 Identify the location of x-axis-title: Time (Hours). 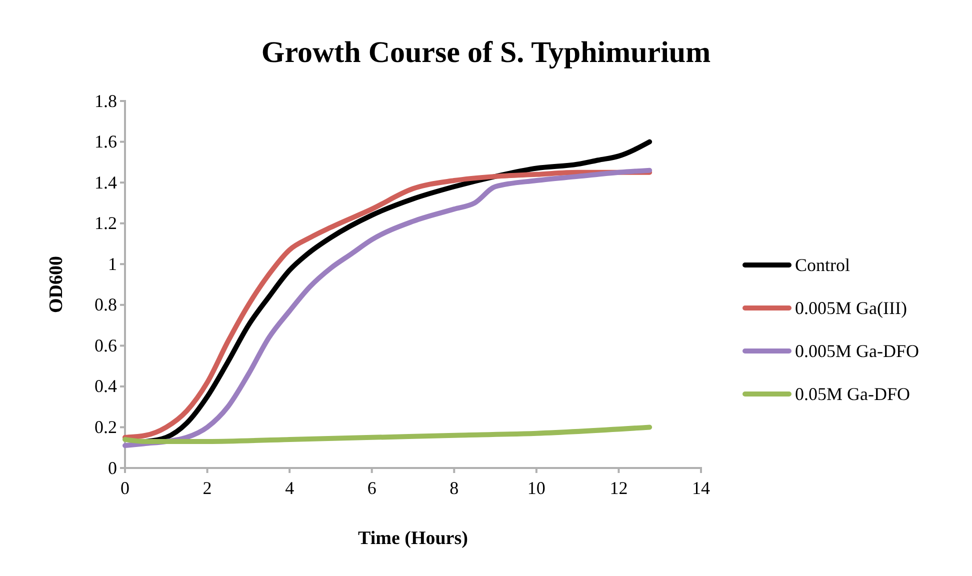
(413, 538).